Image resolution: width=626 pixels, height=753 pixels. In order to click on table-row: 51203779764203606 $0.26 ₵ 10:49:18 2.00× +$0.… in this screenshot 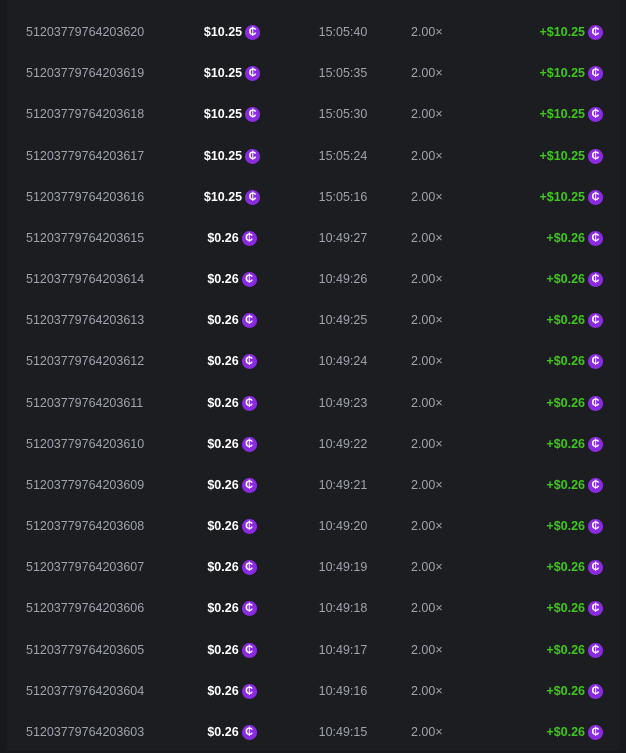, I will do `click(313, 608)`.